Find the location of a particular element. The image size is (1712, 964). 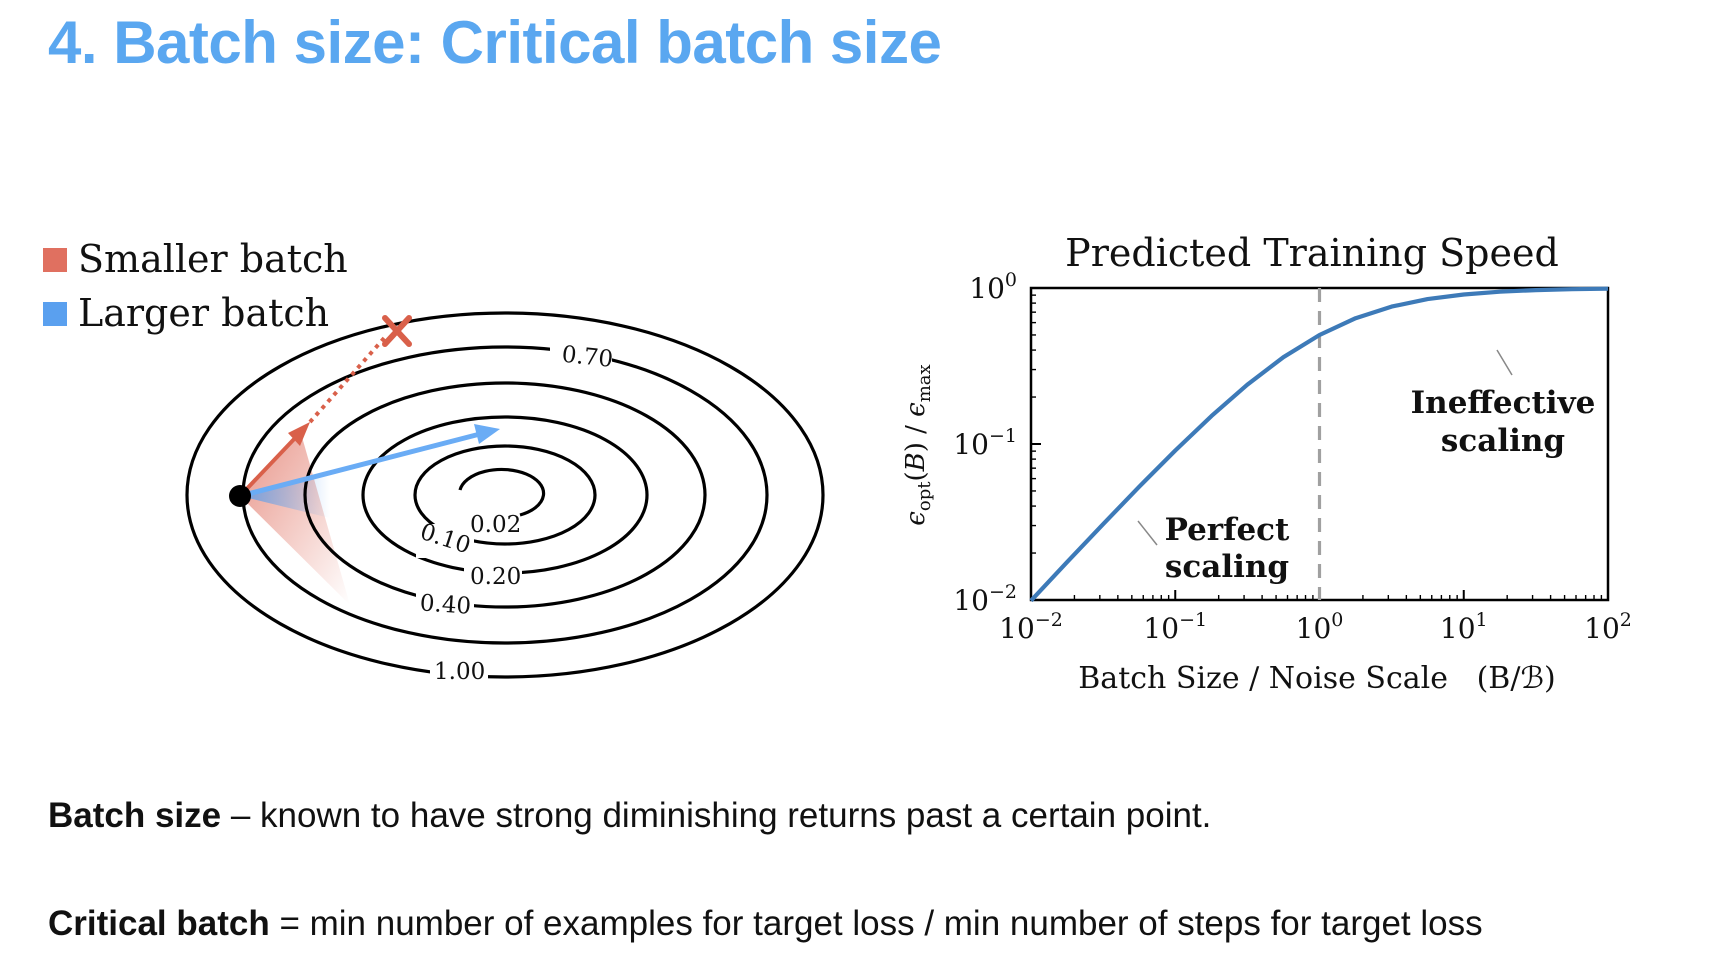

annotation-perfect-scaling: scaling is located at coordinates (1227, 567).